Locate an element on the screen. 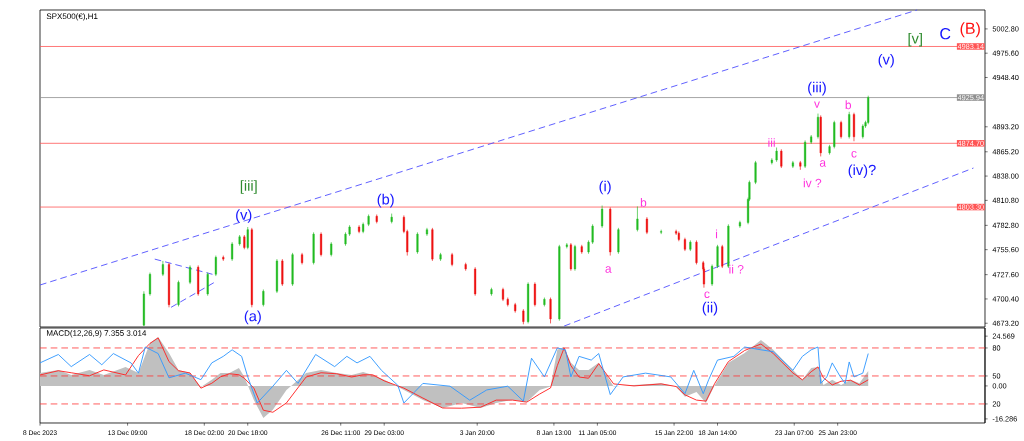  annotation: (ii) is located at coordinates (710, 308).